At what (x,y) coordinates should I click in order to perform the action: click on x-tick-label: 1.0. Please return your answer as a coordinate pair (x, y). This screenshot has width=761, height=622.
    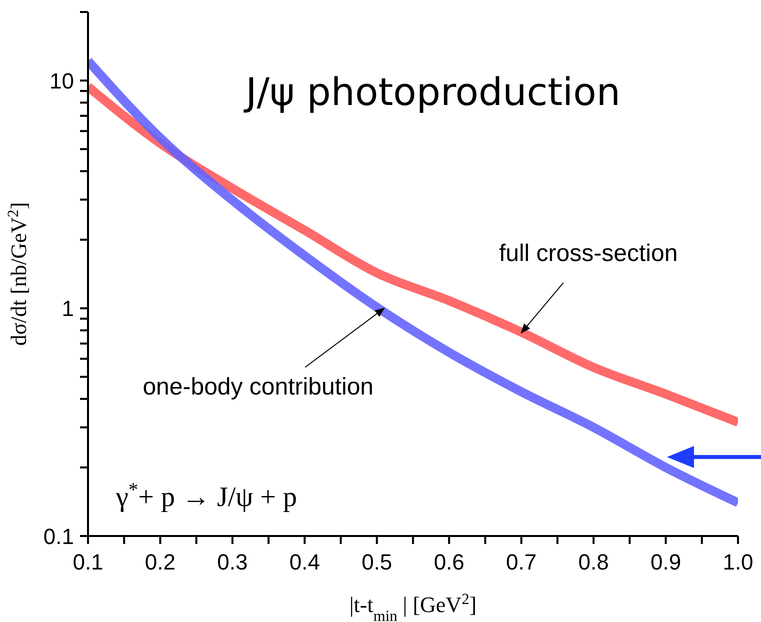
    Looking at the image, I should click on (738, 562).